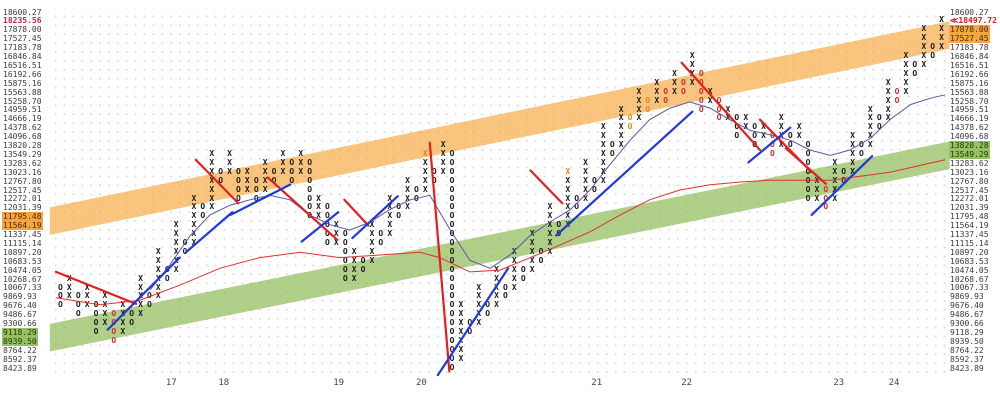 The height and width of the screenshot is (403, 1000). What do you see at coordinates (967, 368) in the screenshot?
I see `price-label-right: 8423.89` at bounding box center [967, 368].